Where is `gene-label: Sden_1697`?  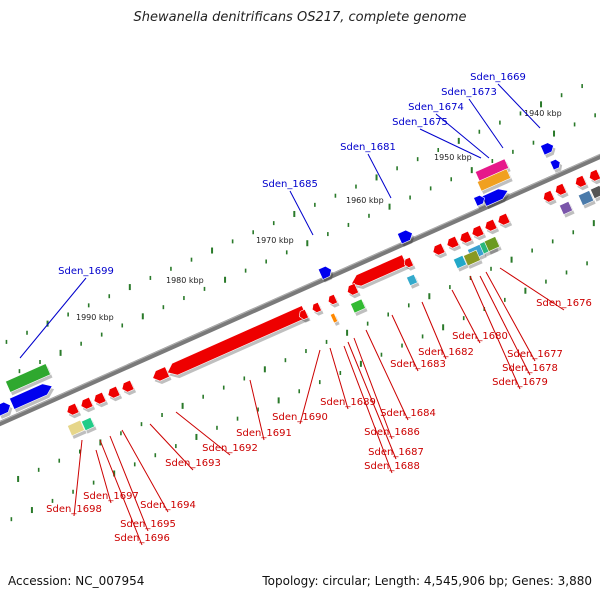 gene-label: Sden_1697 is located at coordinates (111, 496).